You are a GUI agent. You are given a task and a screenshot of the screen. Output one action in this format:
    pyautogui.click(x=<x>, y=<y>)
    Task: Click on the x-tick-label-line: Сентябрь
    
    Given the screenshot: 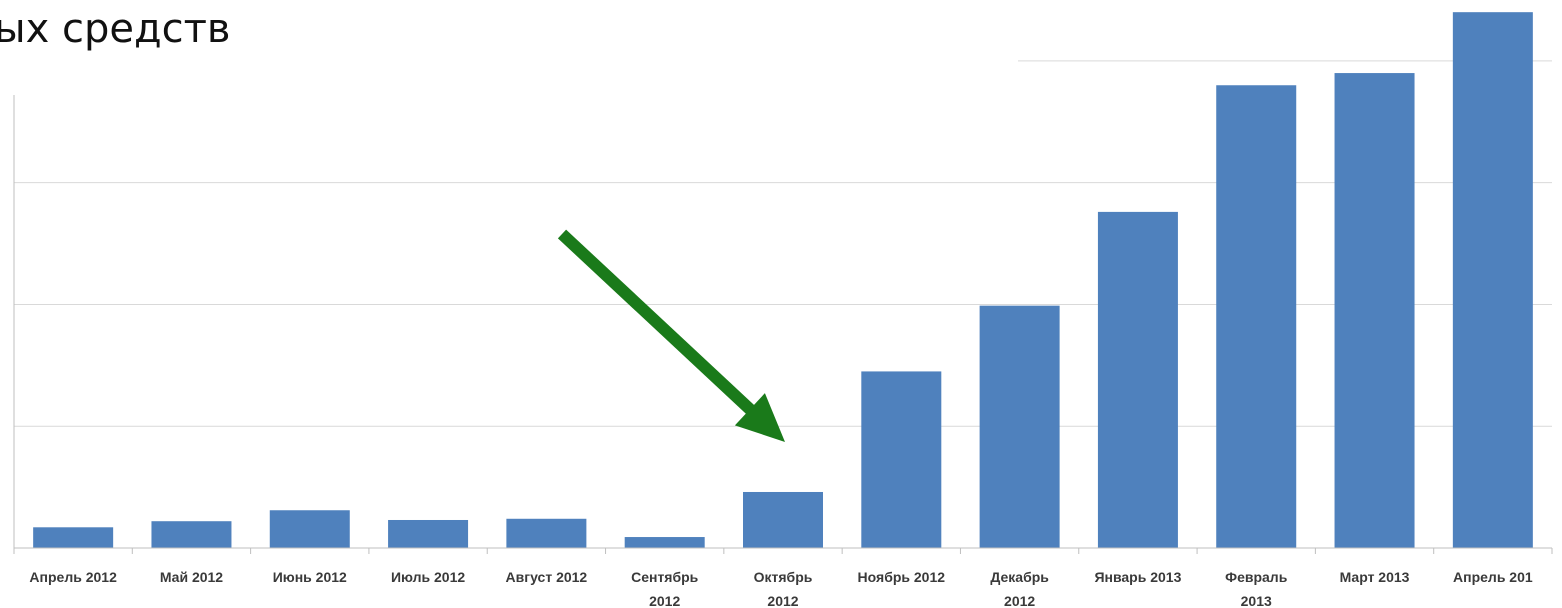 What is the action you would take?
    pyautogui.click(x=665, y=577)
    